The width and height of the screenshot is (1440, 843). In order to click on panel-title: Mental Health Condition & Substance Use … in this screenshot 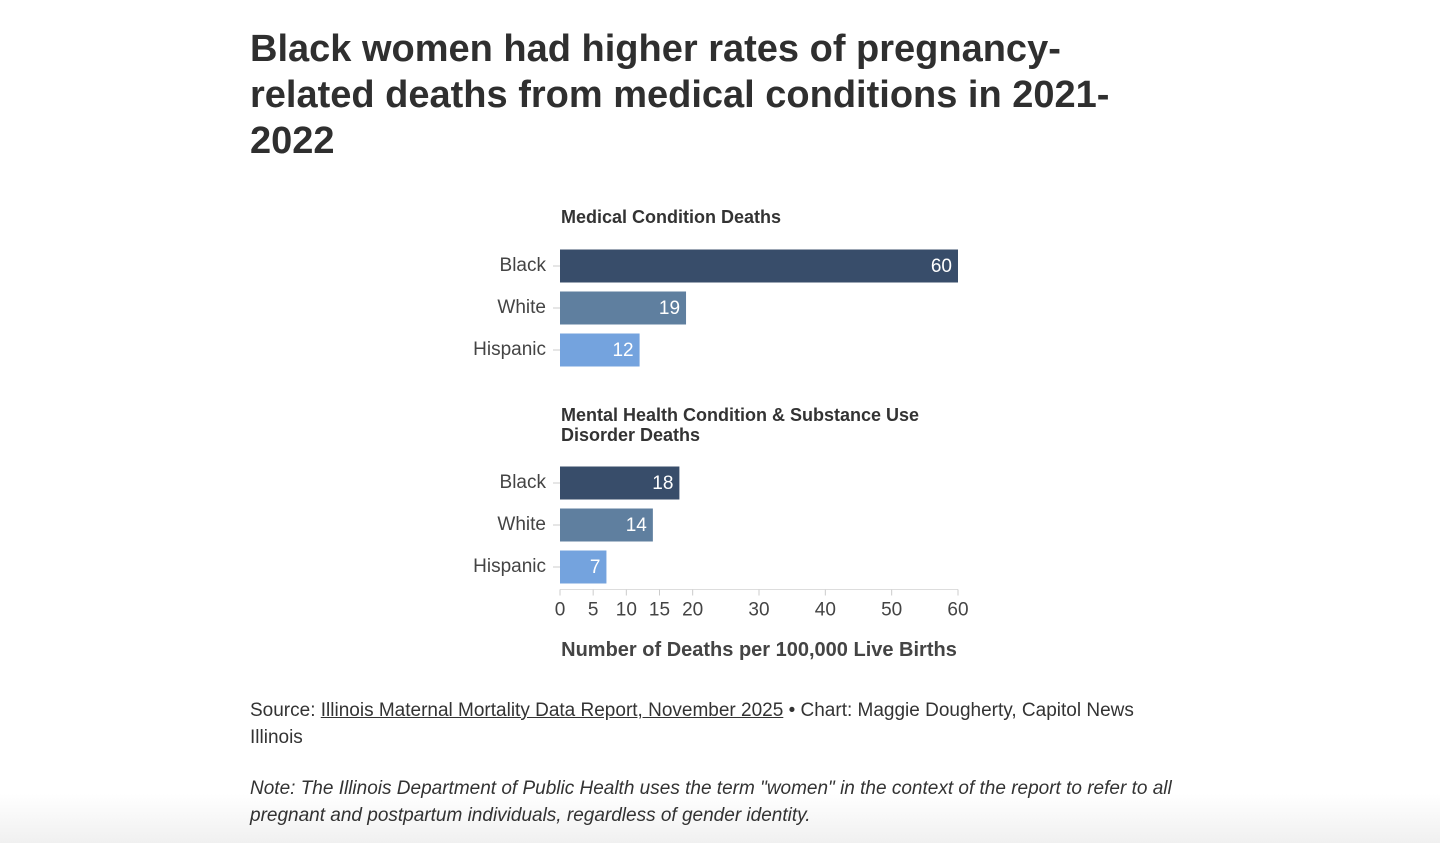, I will do `click(740, 425)`.